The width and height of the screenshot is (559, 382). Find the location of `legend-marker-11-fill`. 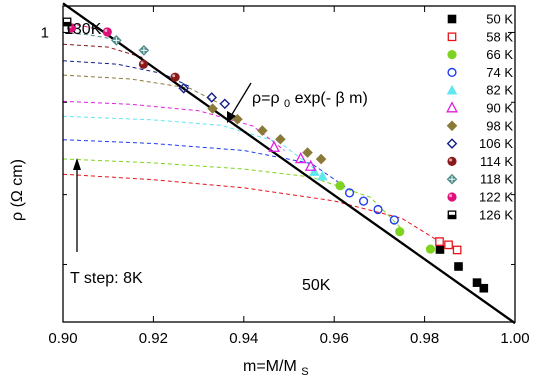

legend-marker-11-fill is located at coordinates (452, 217).